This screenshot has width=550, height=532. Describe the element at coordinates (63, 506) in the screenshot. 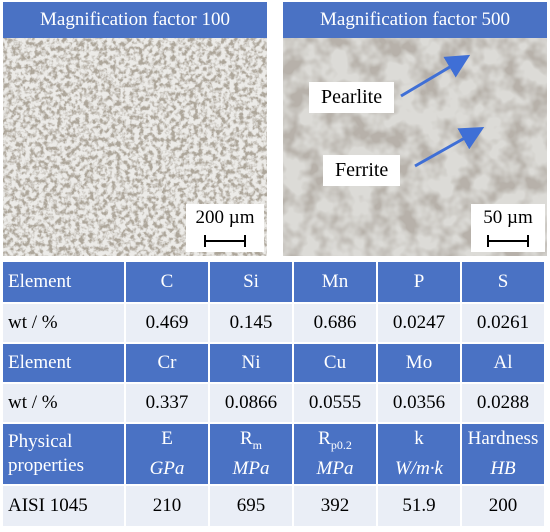

I see `material-label: AISI 1045` at that location.